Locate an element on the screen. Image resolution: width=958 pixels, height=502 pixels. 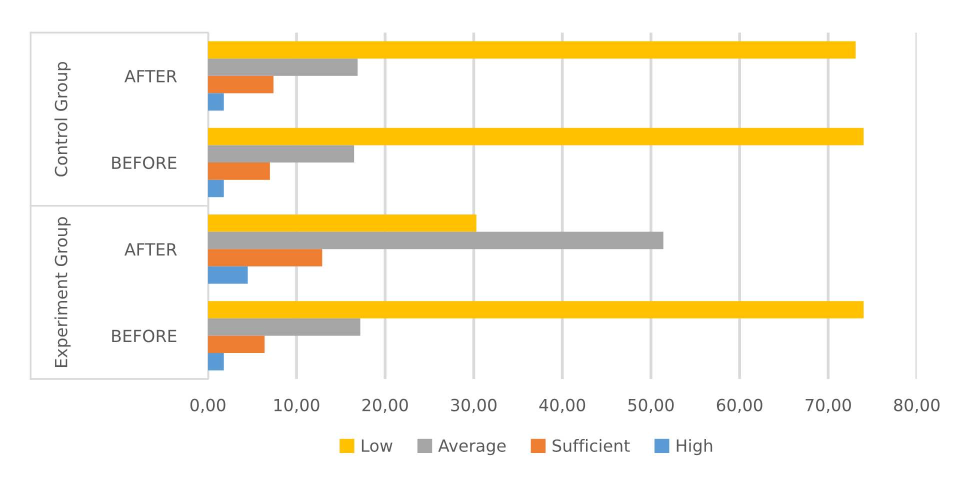
x-tick-label: 0,00 is located at coordinates (208, 406).